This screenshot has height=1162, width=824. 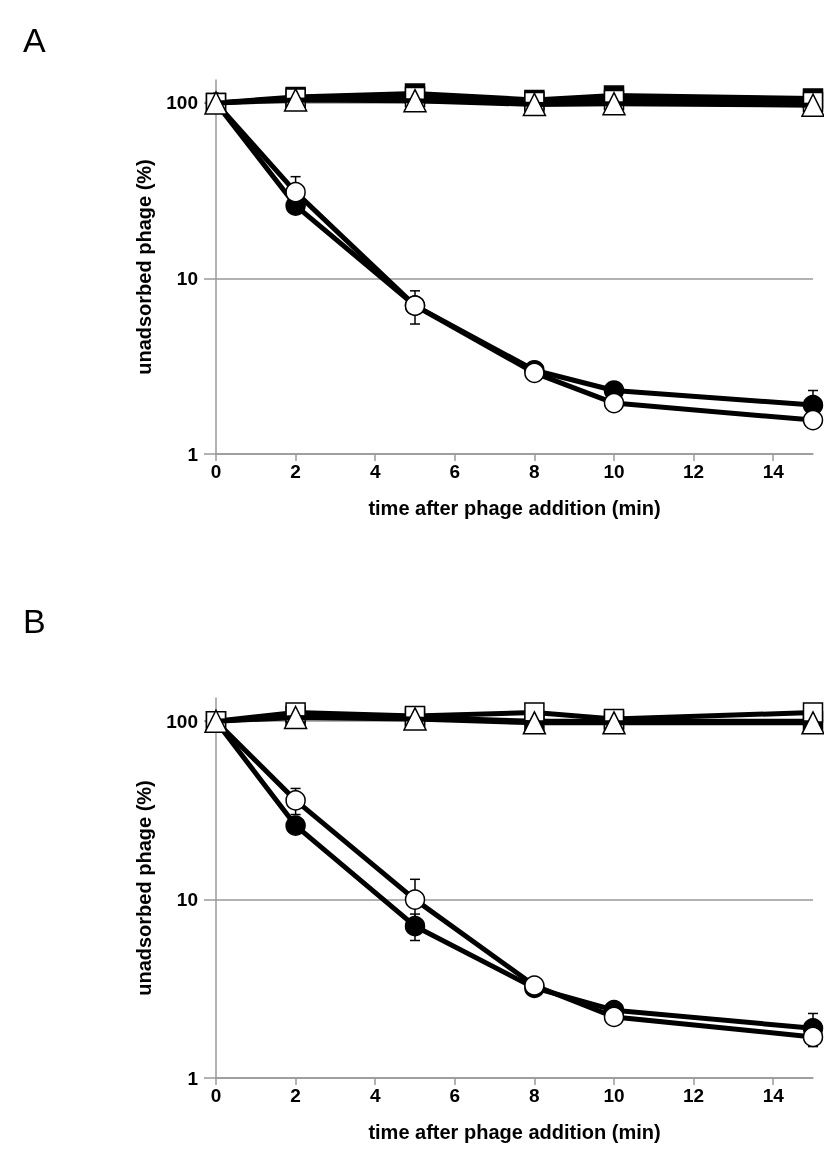 What do you see at coordinates (34, 40) in the screenshot?
I see `chart-title: A` at bounding box center [34, 40].